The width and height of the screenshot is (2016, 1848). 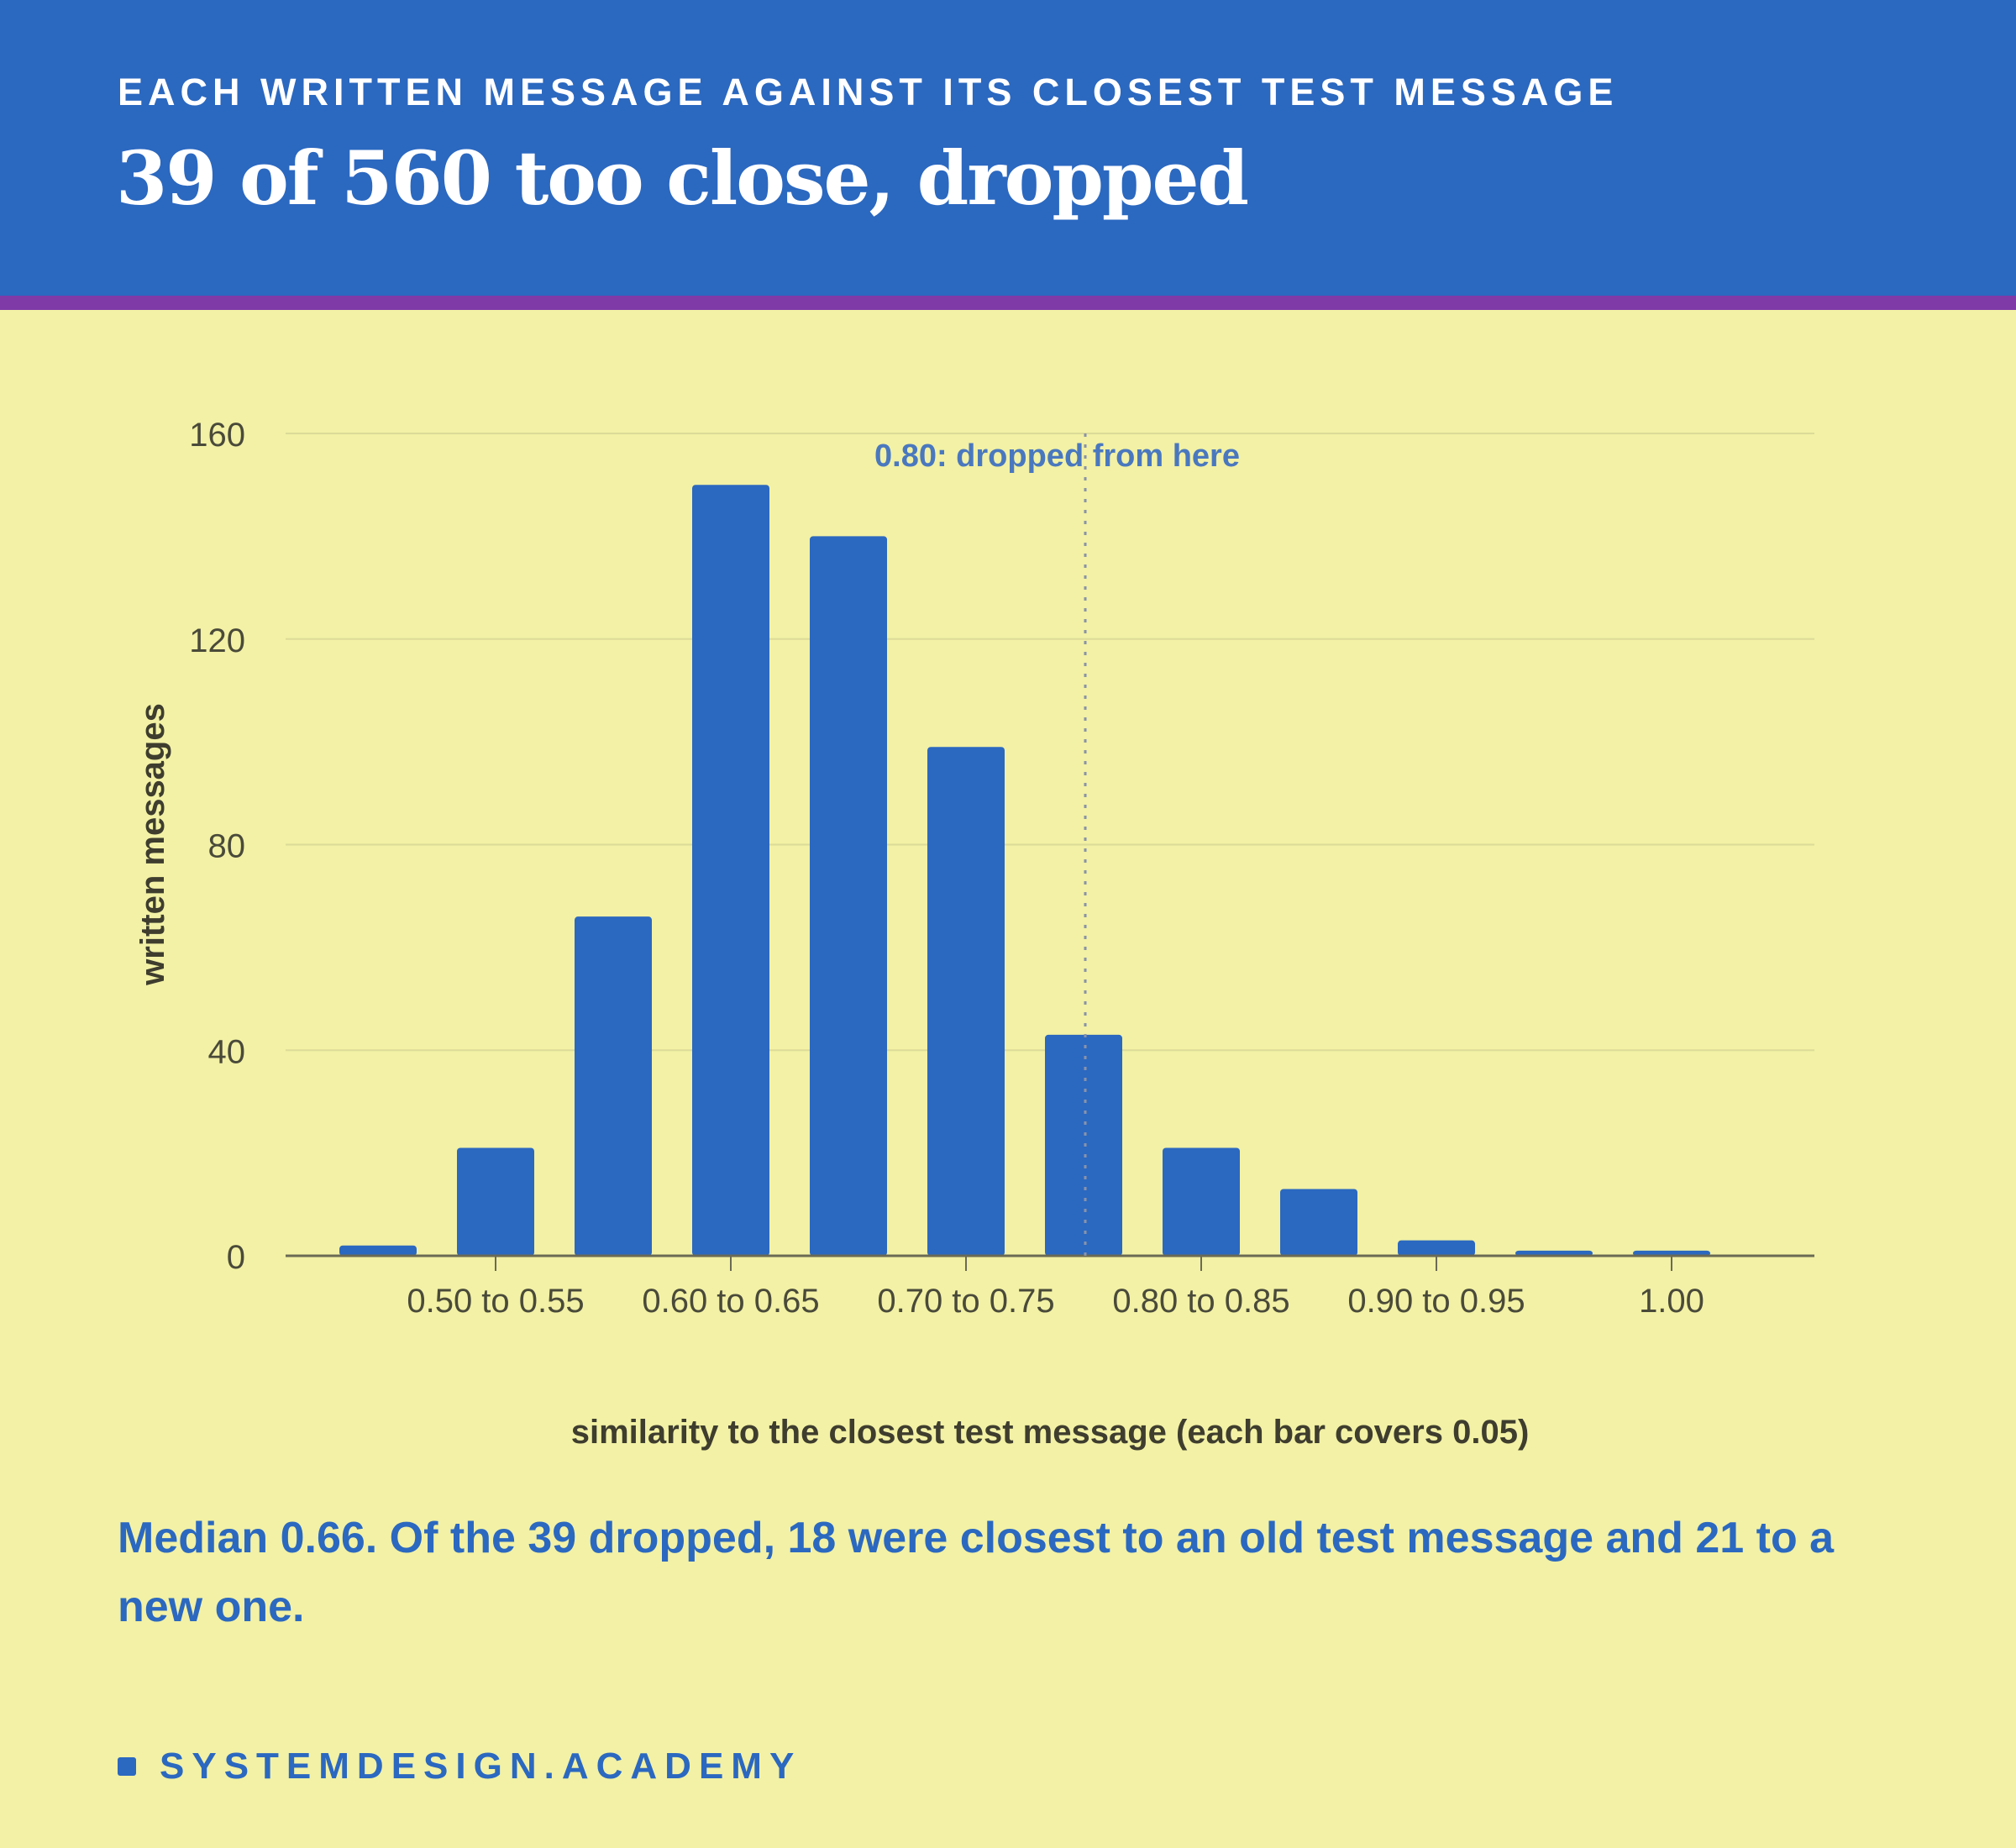 I want to click on x-tick-label: 0.70 to 0.75, so click(x=965, y=1301).